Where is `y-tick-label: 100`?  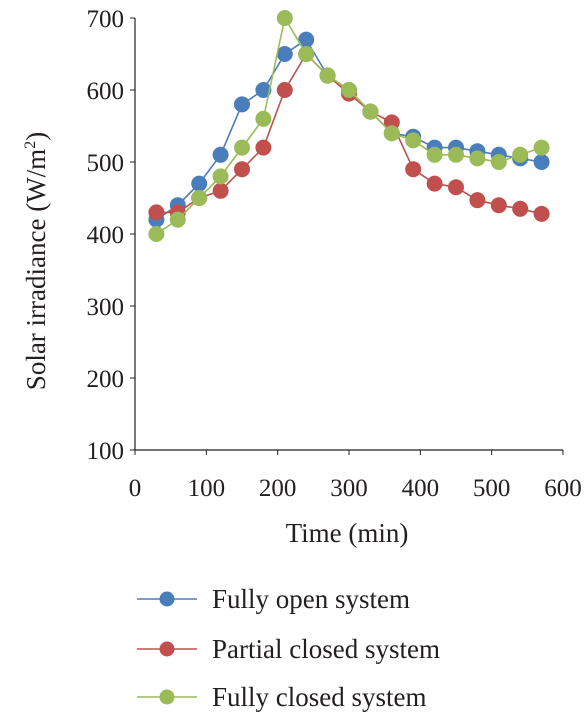
y-tick-label: 100 is located at coordinates (106, 451).